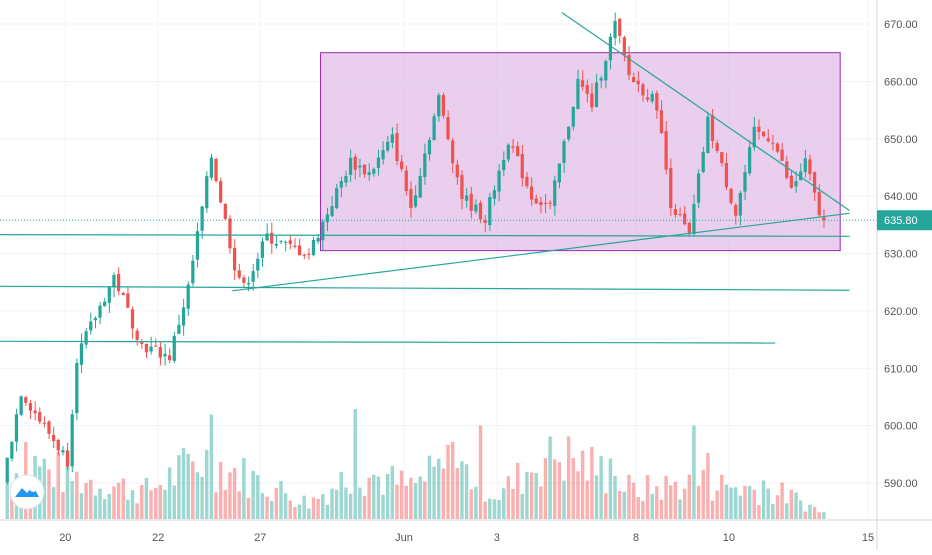 The height and width of the screenshot is (555, 932). What do you see at coordinates (904, 220) in the screenshot?
I see `last-price-tag` at bounding box center [904, 220].